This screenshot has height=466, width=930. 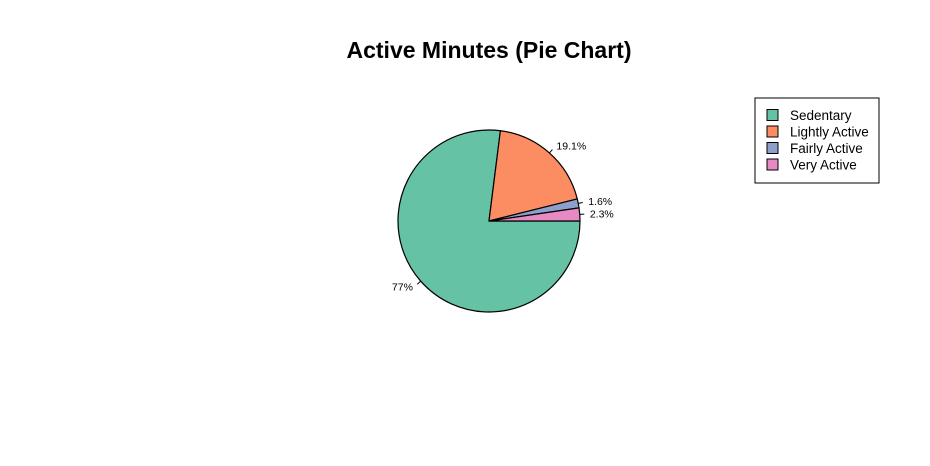 I want to click on chart-title: Active Minutes (Pie Chart), so click(x=489, y=50).